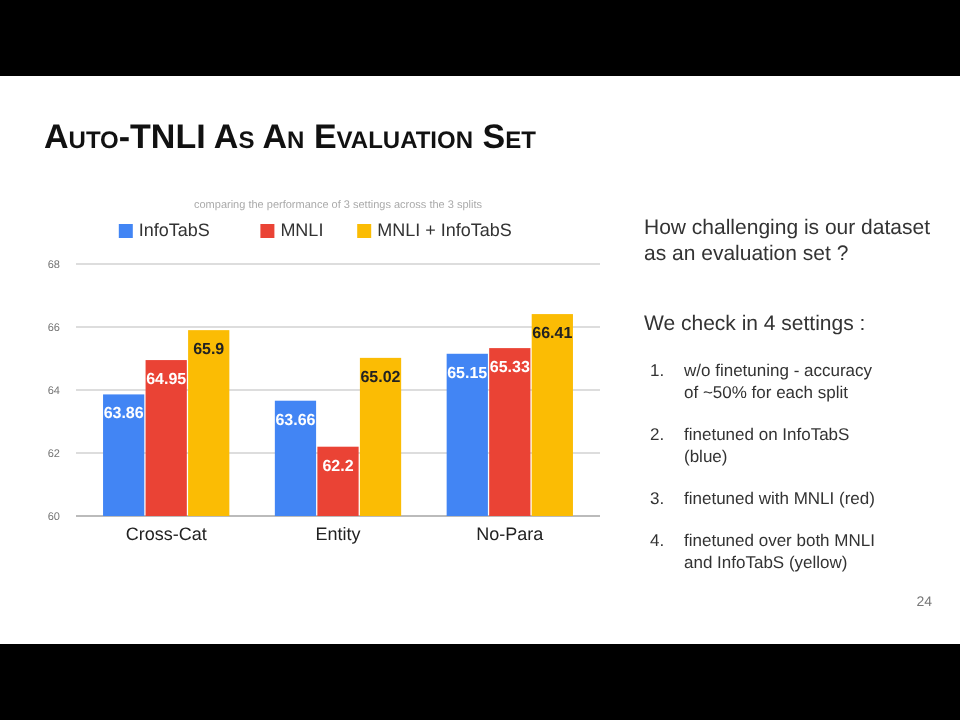 The width and height of the screenshot is (960, 720). I want to click on data-label: 65.33, so click(510, 367).